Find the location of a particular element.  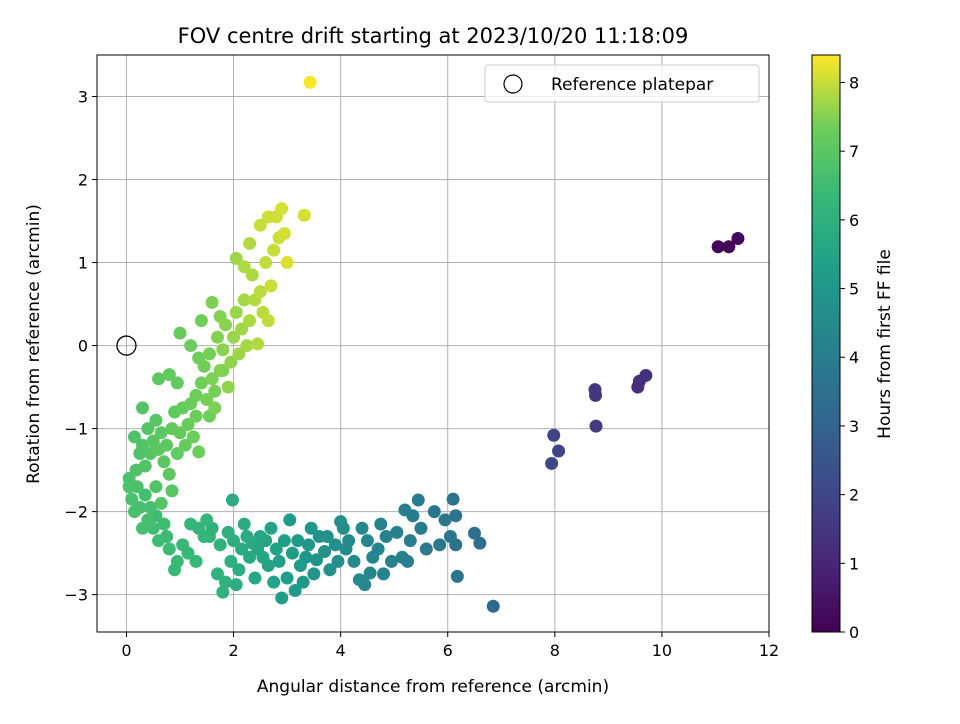

y-tick-label: −3 is located at coordinates (76, 595).